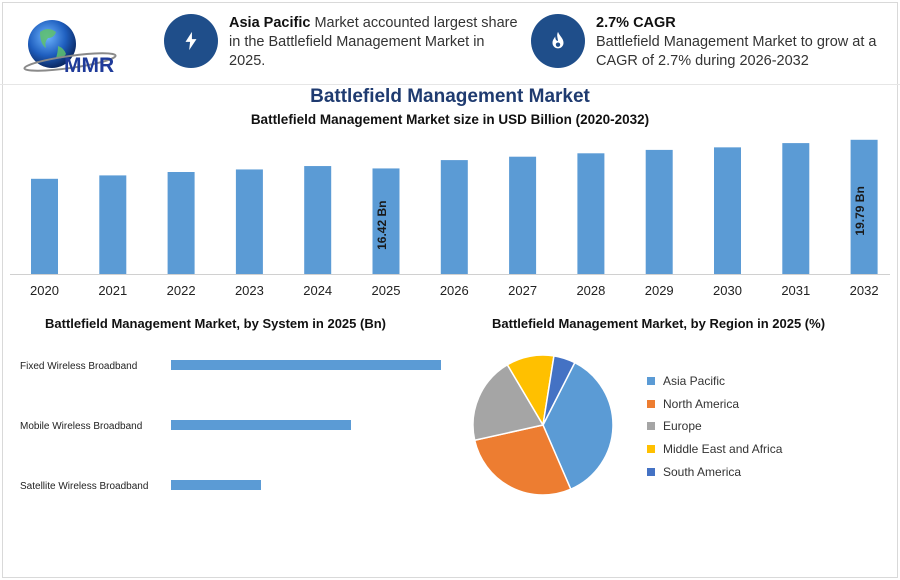  Describe the element at coordinates (84, 486) in the screenshot. I see `system-label-2: Satellite Wireless Broadband` at that location.